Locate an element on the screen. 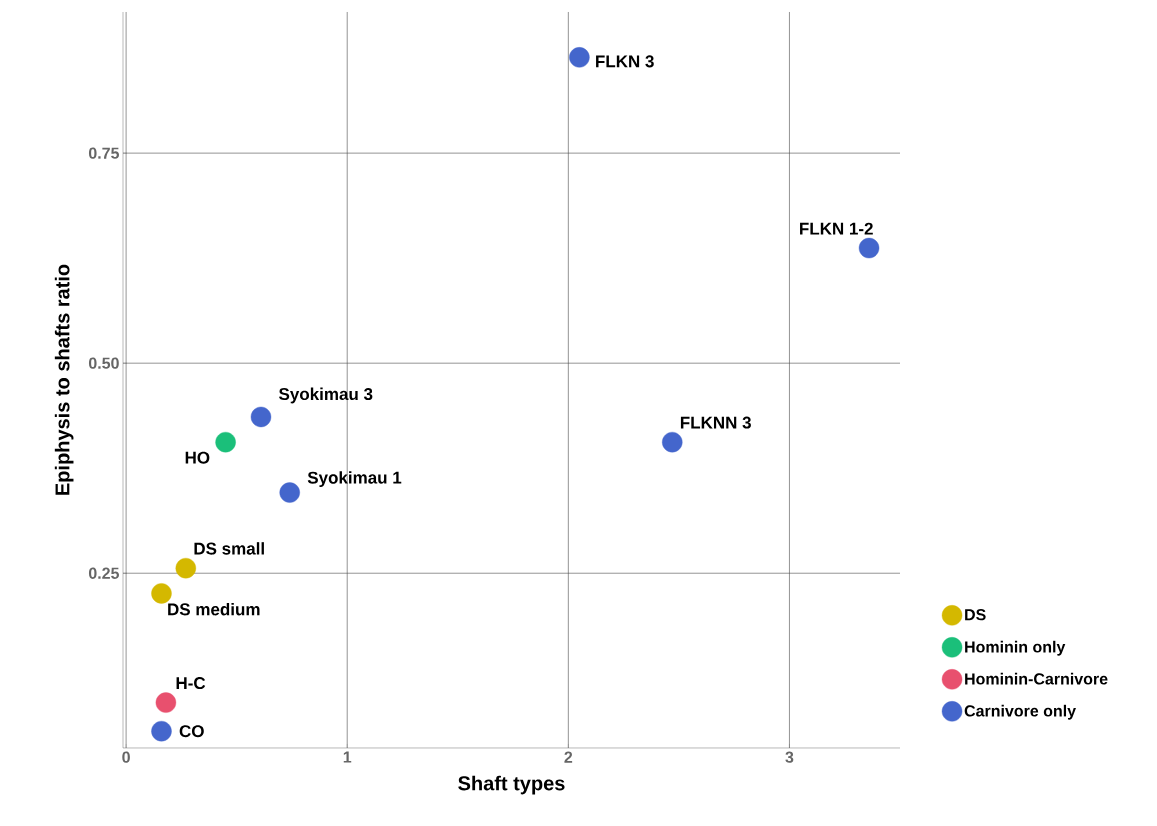 The image size is (1157, 826). annotation: Syokimau 1 is located at coordinates (354, 479).